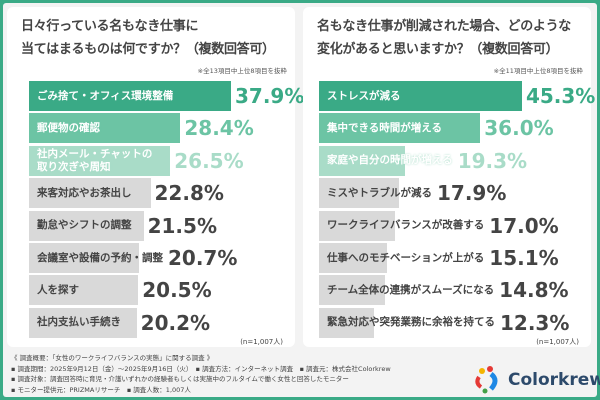  Describe the element at coordinates (105, 95) in the screenshot. I see `bar-label: ごみ捨て・オフィス環境整備` at that location.